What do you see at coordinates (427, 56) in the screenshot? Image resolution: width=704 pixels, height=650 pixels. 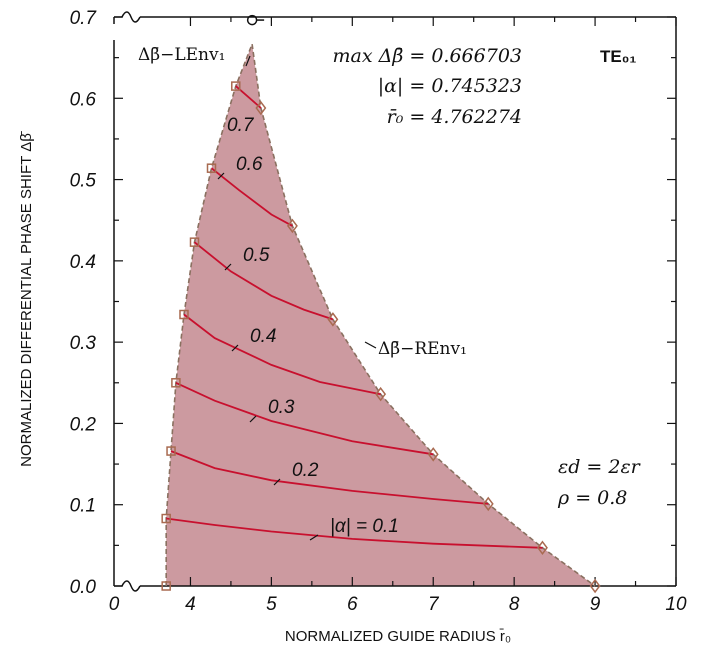 I see `max-shift-text: max Δβ̄ = 0.666703` at bounding box center [427, 56].